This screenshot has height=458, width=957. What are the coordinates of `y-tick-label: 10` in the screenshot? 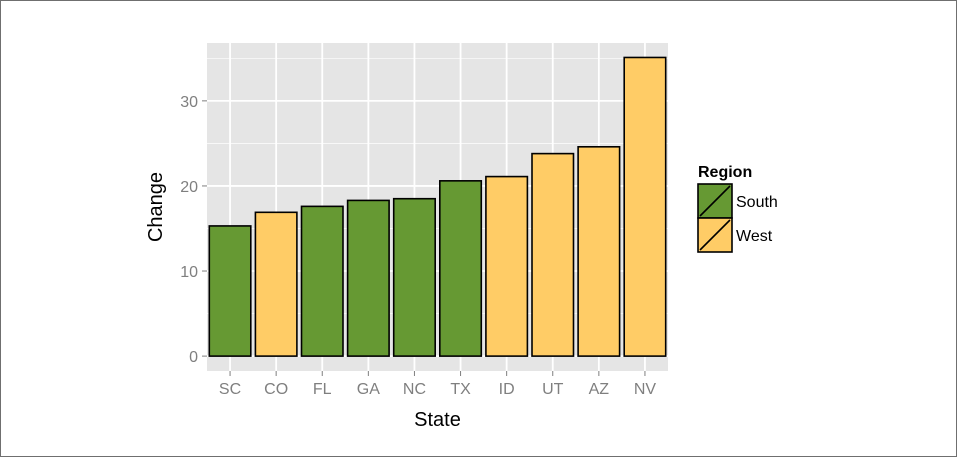 It's located at (189, 272).